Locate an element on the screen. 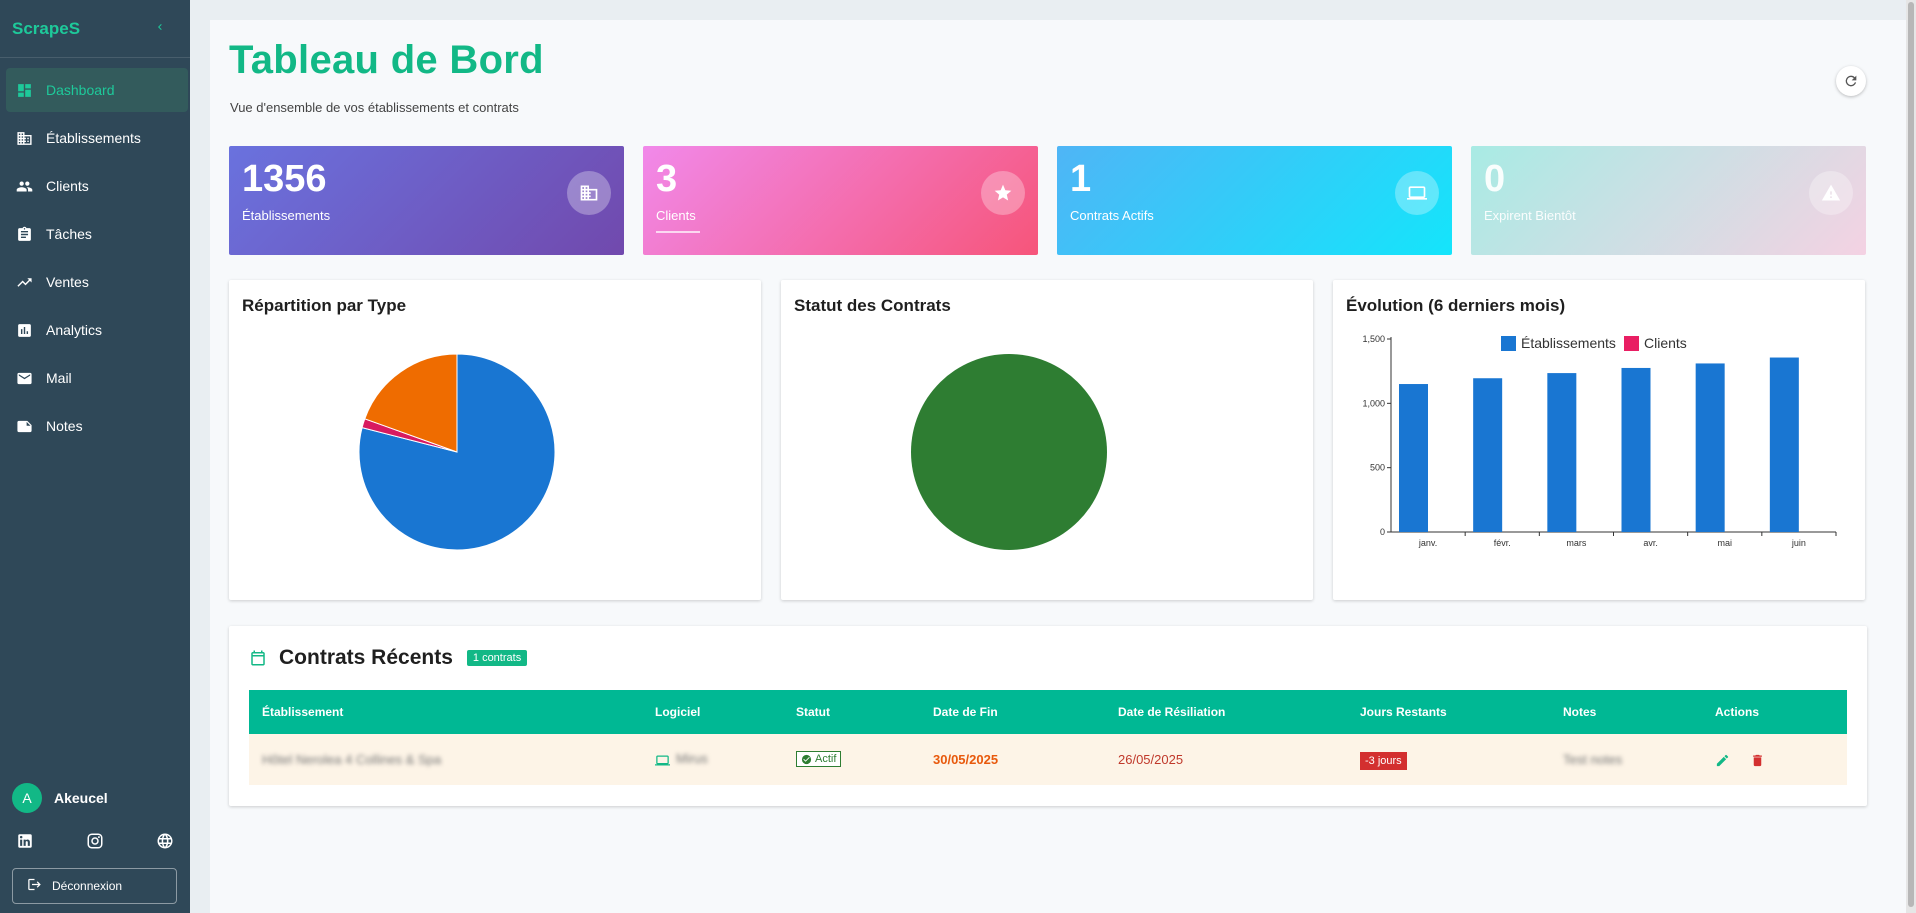 Image resolution: width=1916 pixels, height=913 pixels. chevron-left-icon is located at coordinates (160, 29).